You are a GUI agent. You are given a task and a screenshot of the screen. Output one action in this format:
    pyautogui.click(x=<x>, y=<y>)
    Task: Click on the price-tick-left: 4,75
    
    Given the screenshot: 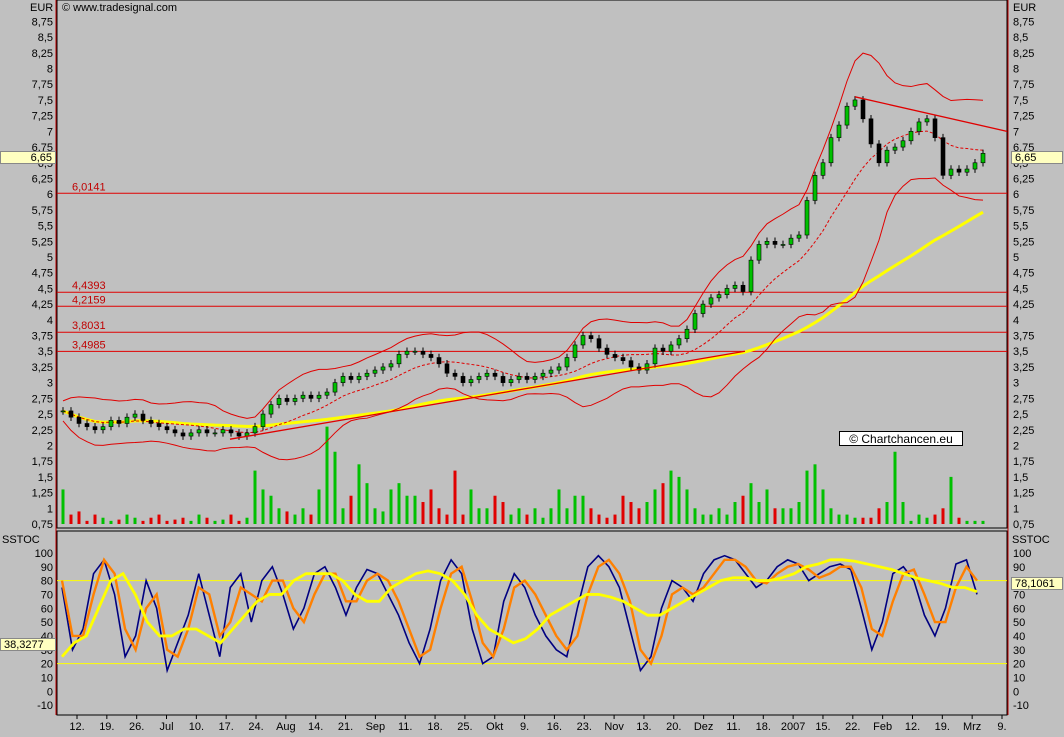 What is the action you would take?
    pyautogui.click(x=42, y=274)
    